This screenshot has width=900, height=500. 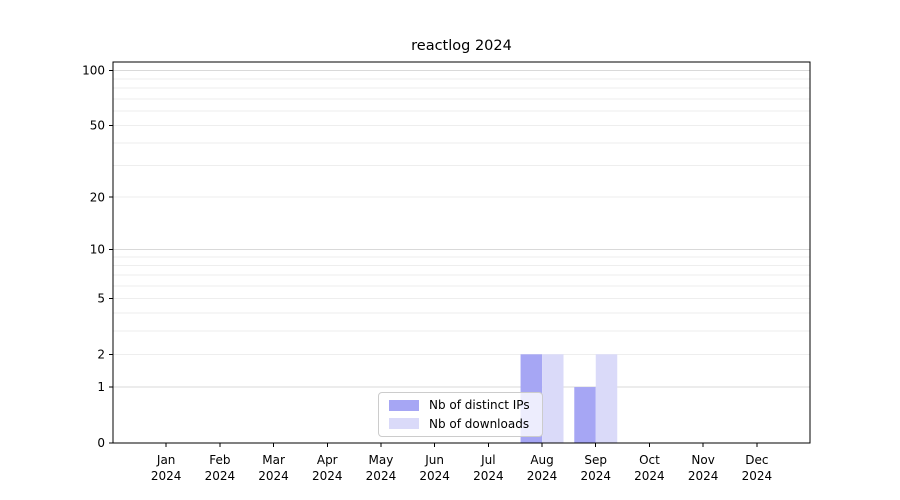 I want to click on x-tick-label-month: Jul, so click(x=487, y=460).